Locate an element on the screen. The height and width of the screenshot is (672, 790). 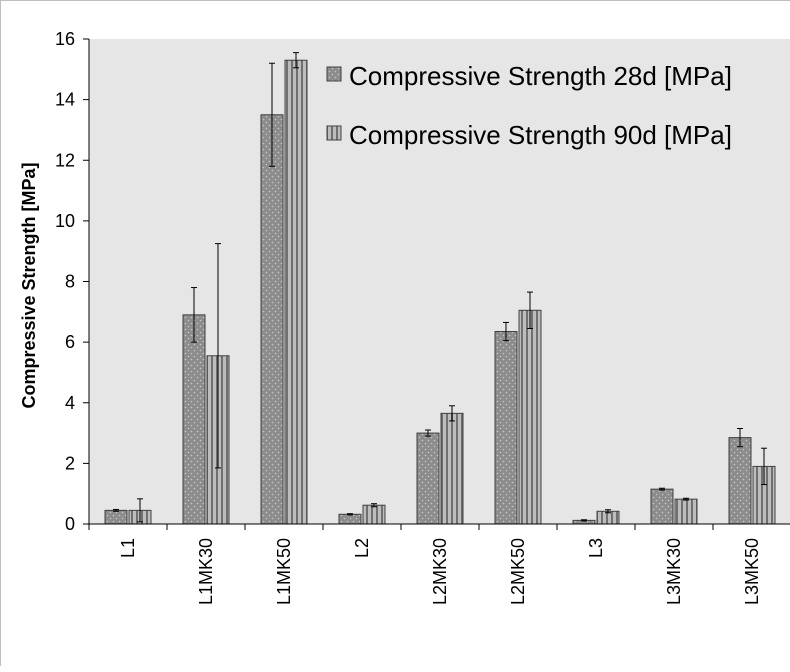
y-tick-label: 2 is located at coordinates (70, 463).